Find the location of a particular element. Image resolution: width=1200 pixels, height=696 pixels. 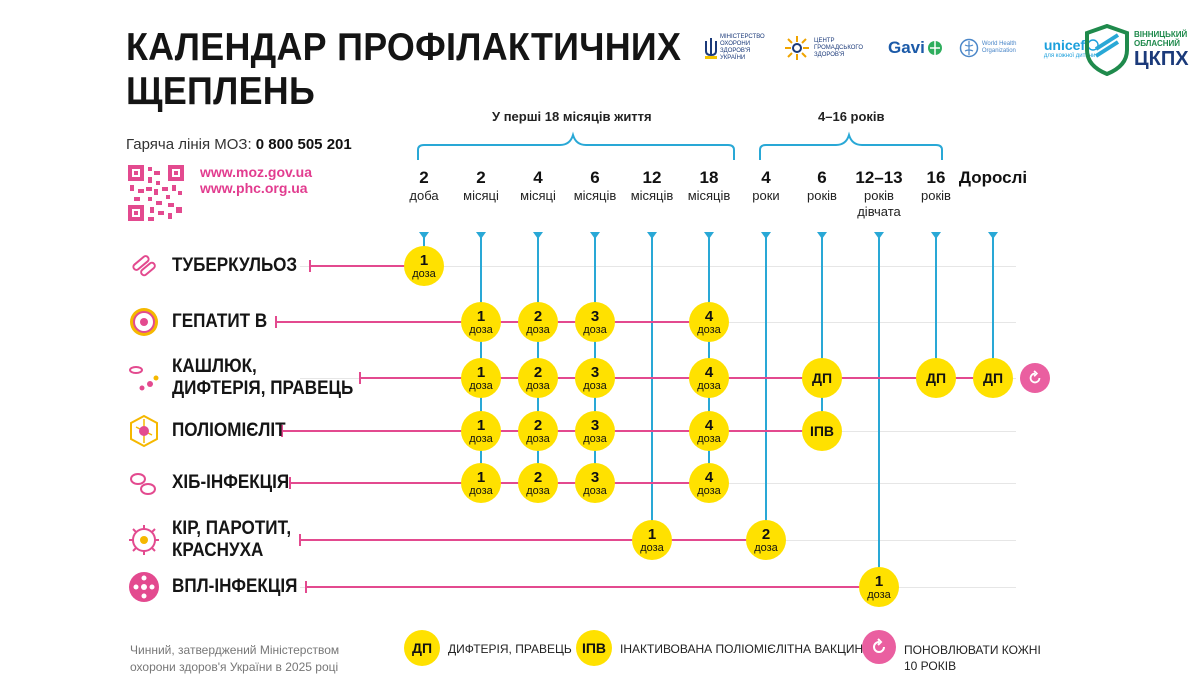

column-header: 6 років is located at coordinates (822, 186).